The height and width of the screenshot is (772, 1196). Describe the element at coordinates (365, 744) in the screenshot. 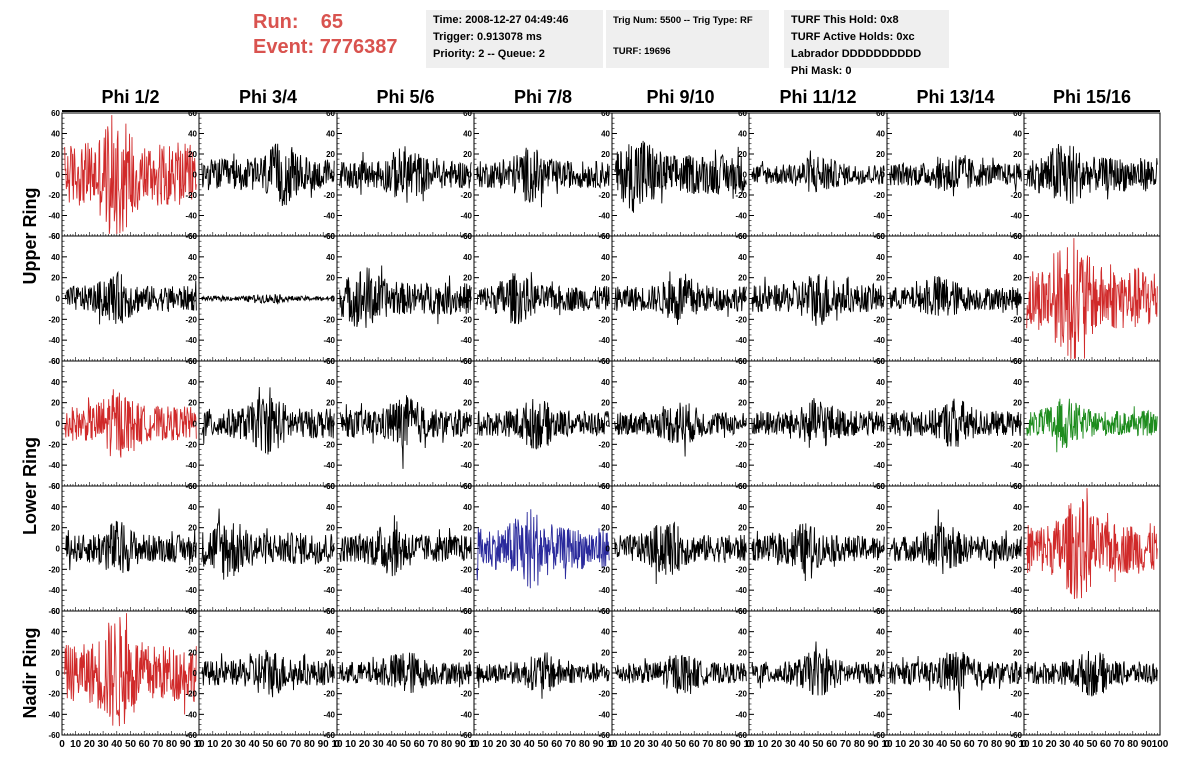

I see `x-tick-label: 20` at that location.